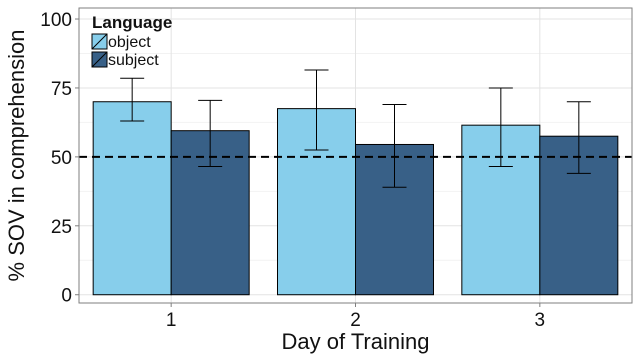 The width and height of the screenshot is (640, 356). Describe the element at coordinates (66, 296) in the screenshot. I see `y-tick-label: 0` at that location.